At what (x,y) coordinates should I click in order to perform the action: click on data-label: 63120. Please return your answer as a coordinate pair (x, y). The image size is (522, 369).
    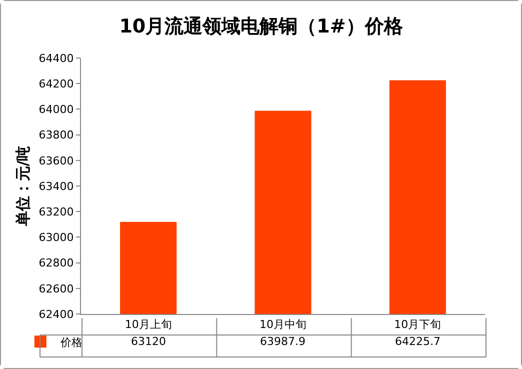
    Looking at the image, I should click on (148, 341).